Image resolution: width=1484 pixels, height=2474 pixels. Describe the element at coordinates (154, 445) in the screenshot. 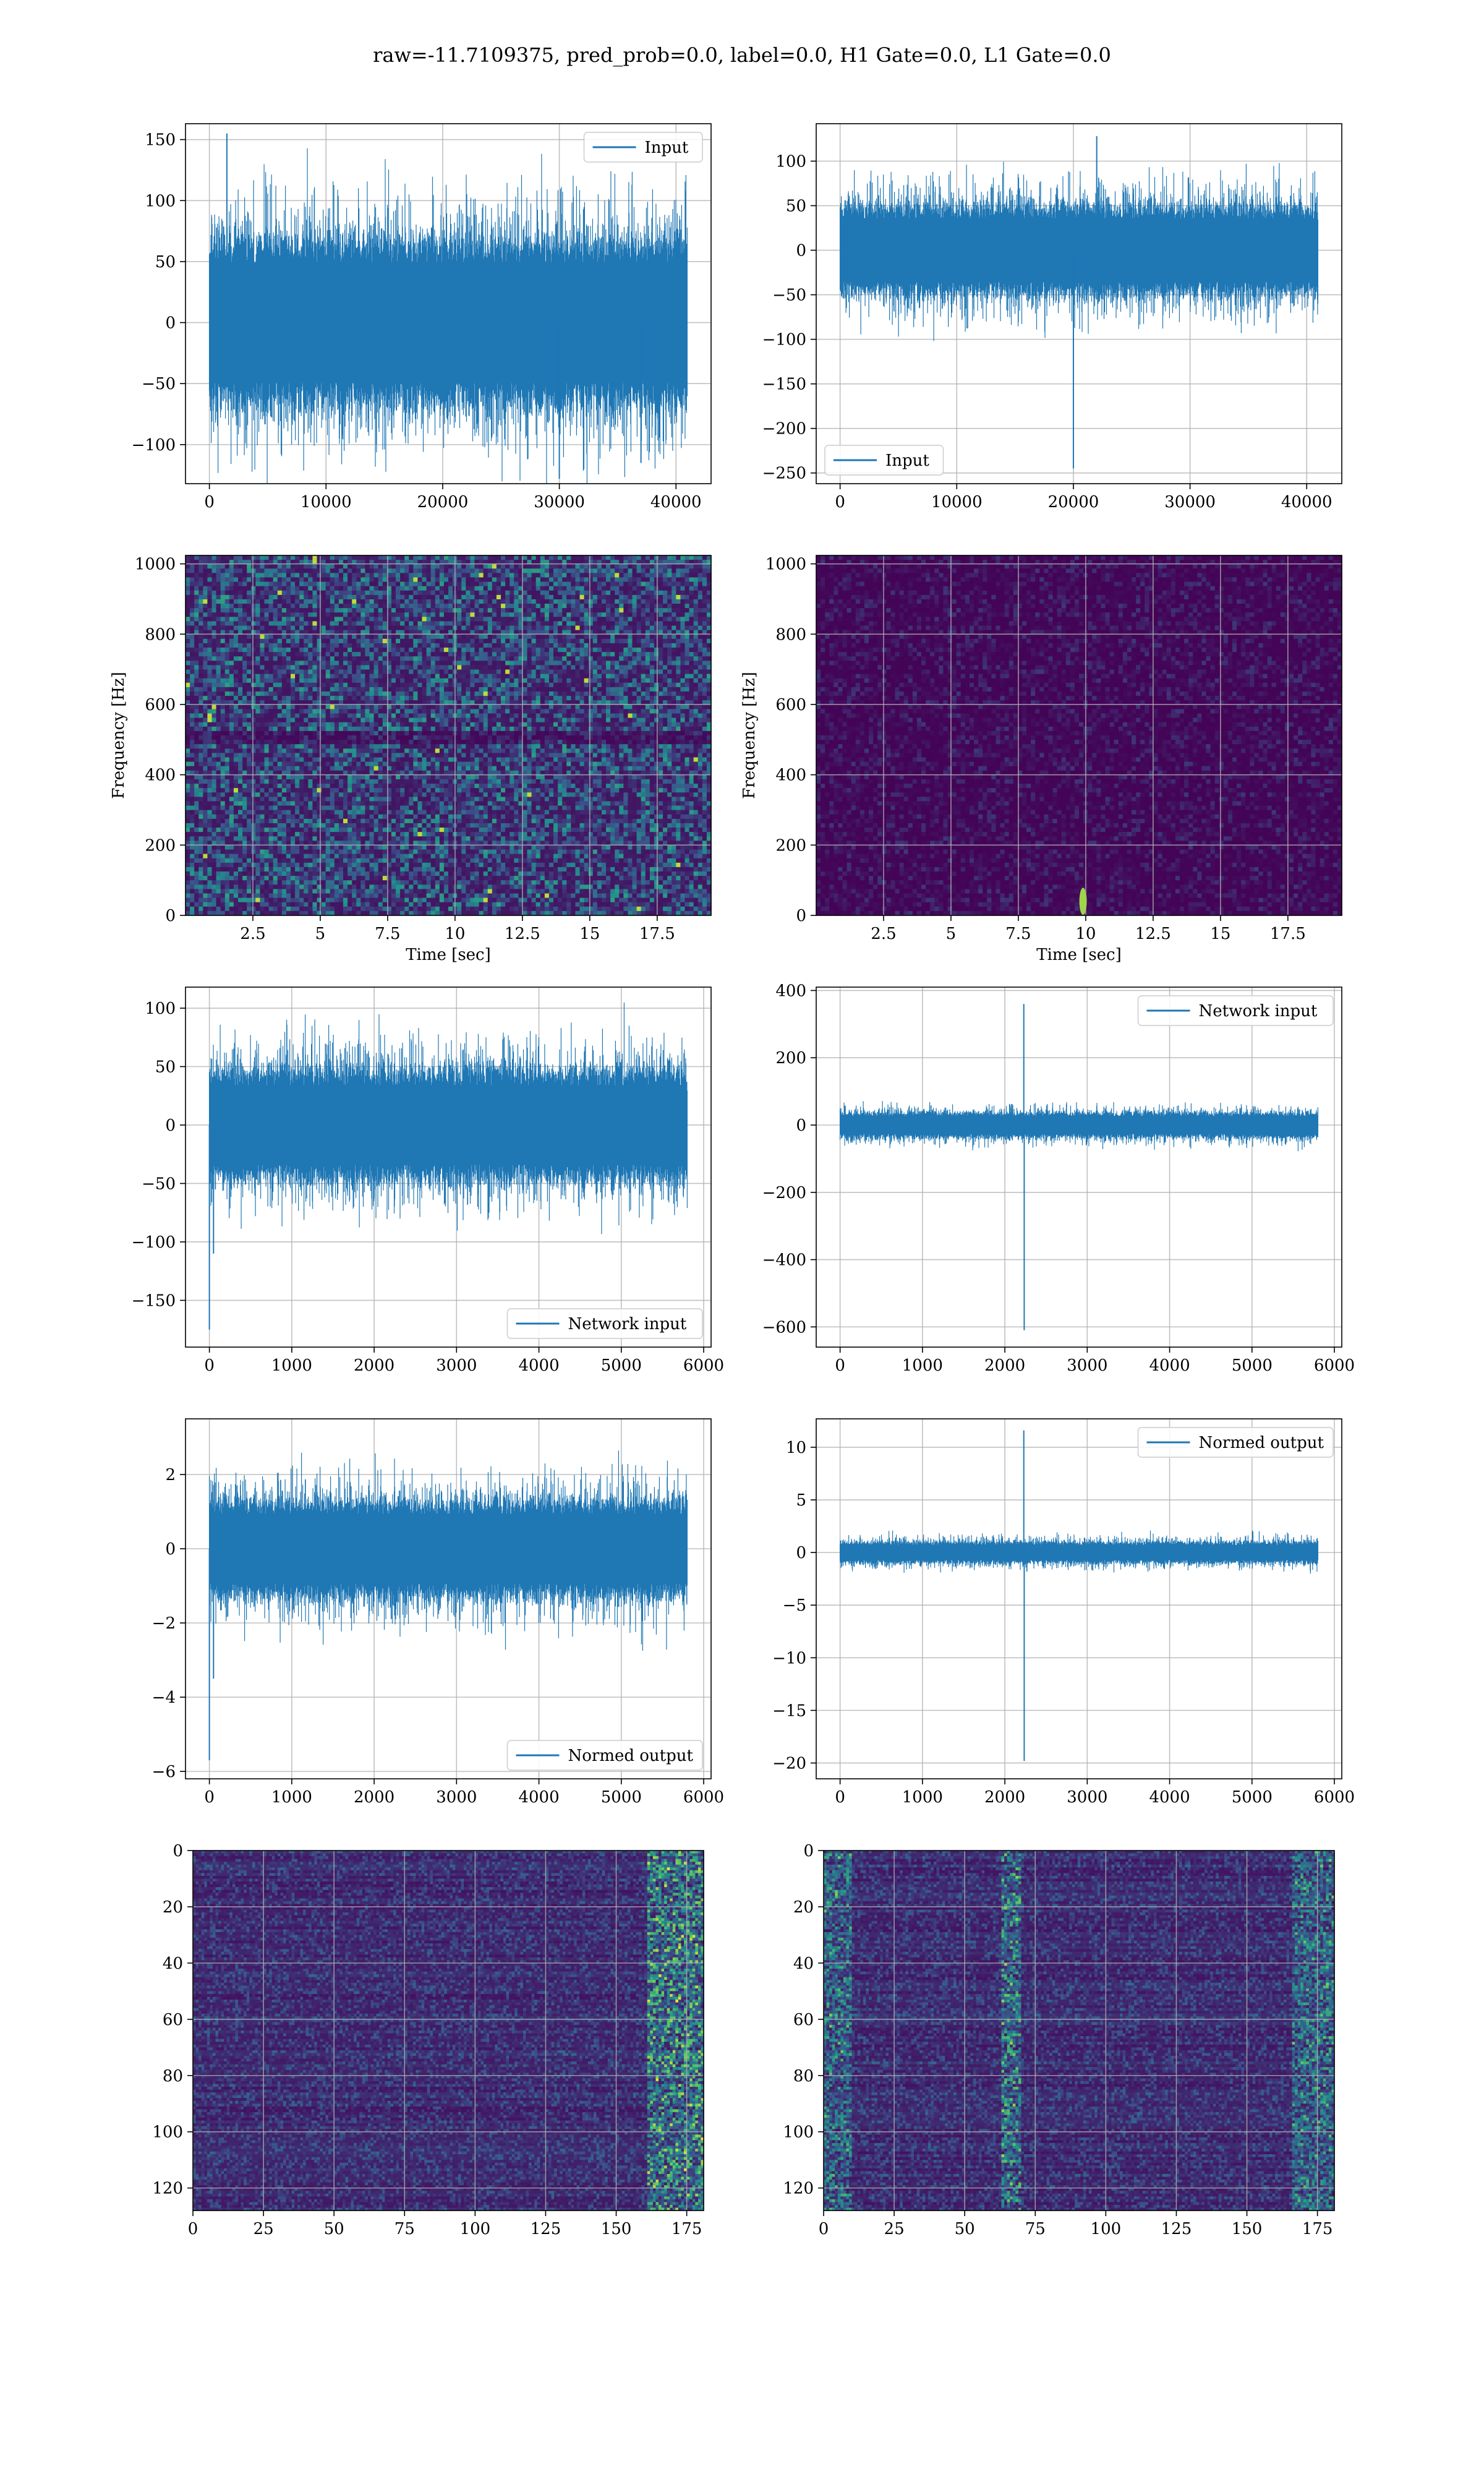

I see `y-tick-label: −100` at that location.